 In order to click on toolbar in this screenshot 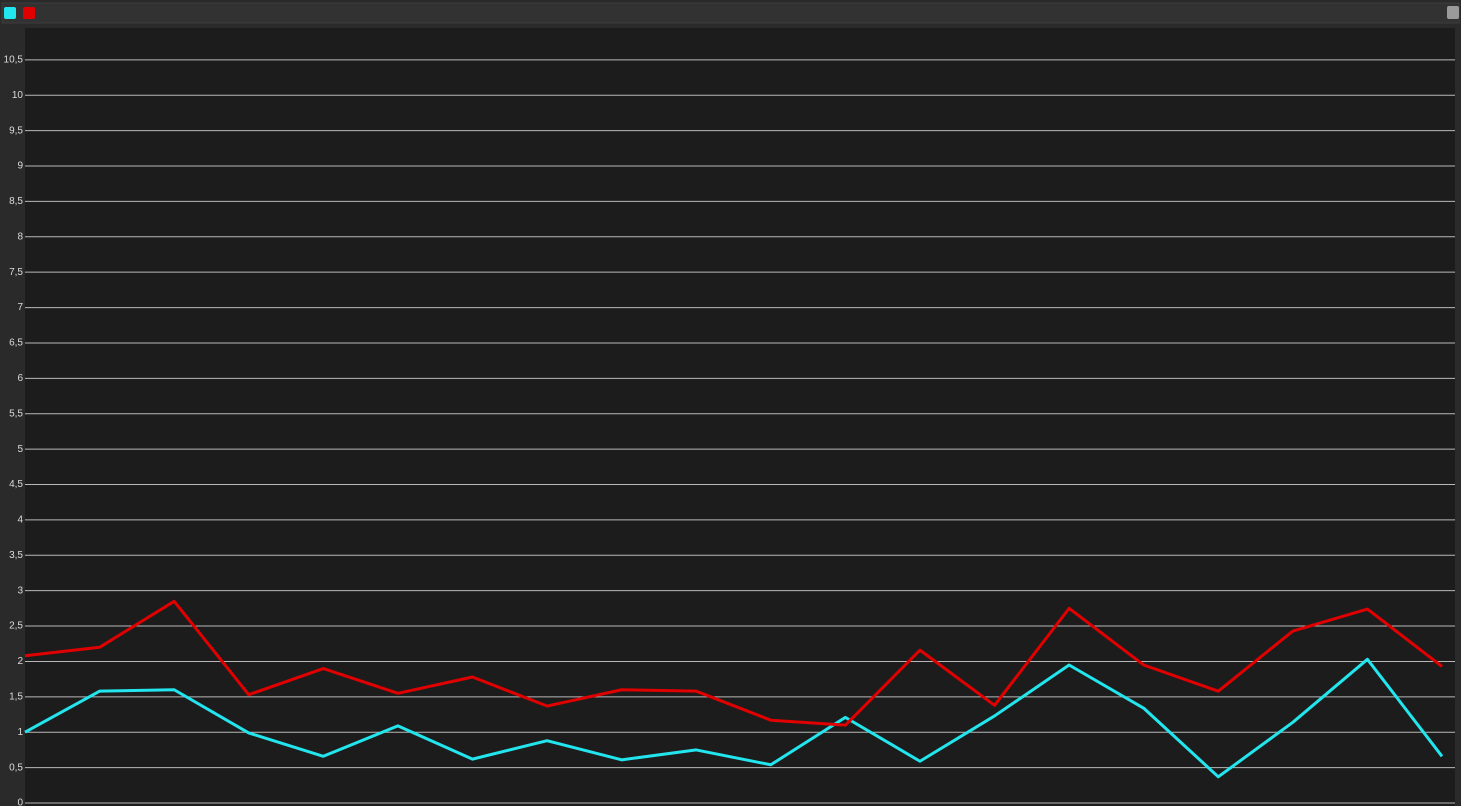, I will do `click(730, 13)`.